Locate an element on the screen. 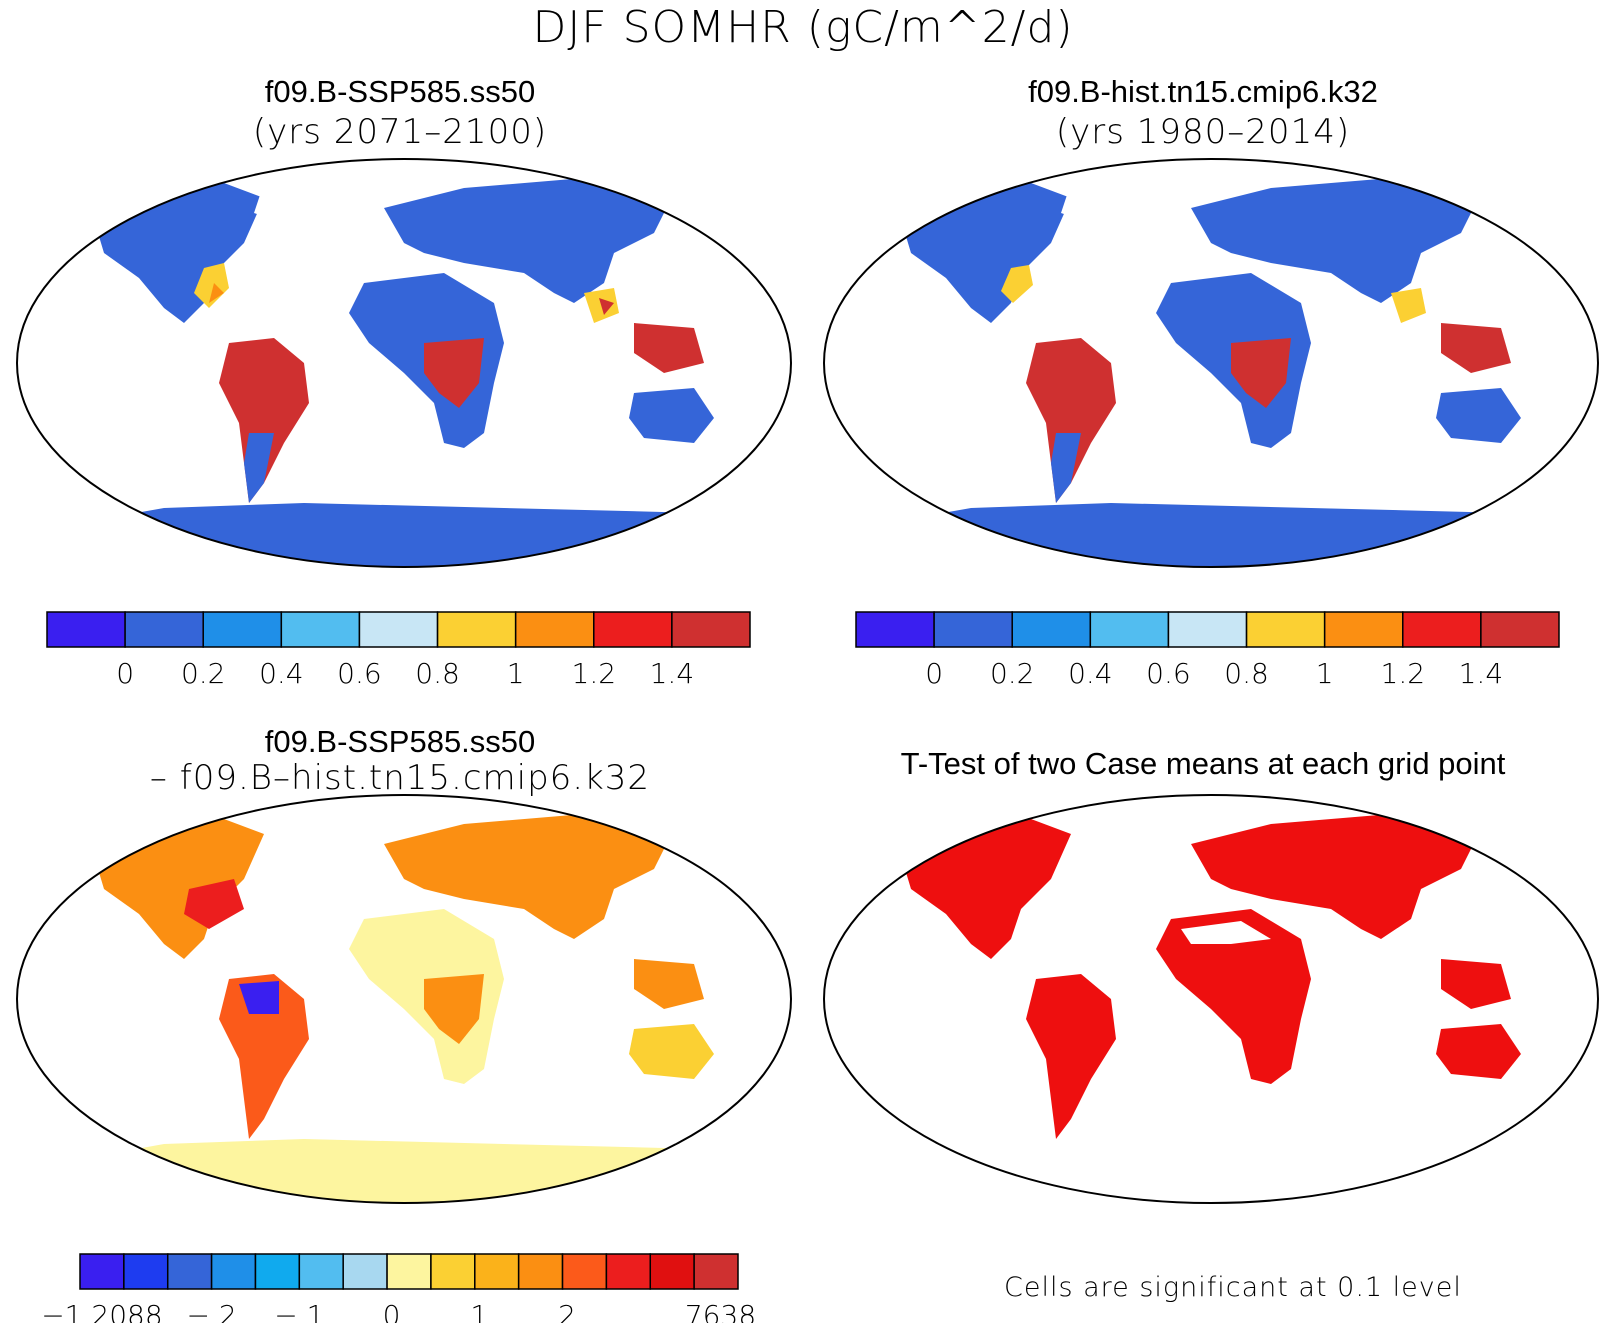 The width and height of the screenshot is (1606, 1323). continents-ssp585 is located at coordinates (404, 372).